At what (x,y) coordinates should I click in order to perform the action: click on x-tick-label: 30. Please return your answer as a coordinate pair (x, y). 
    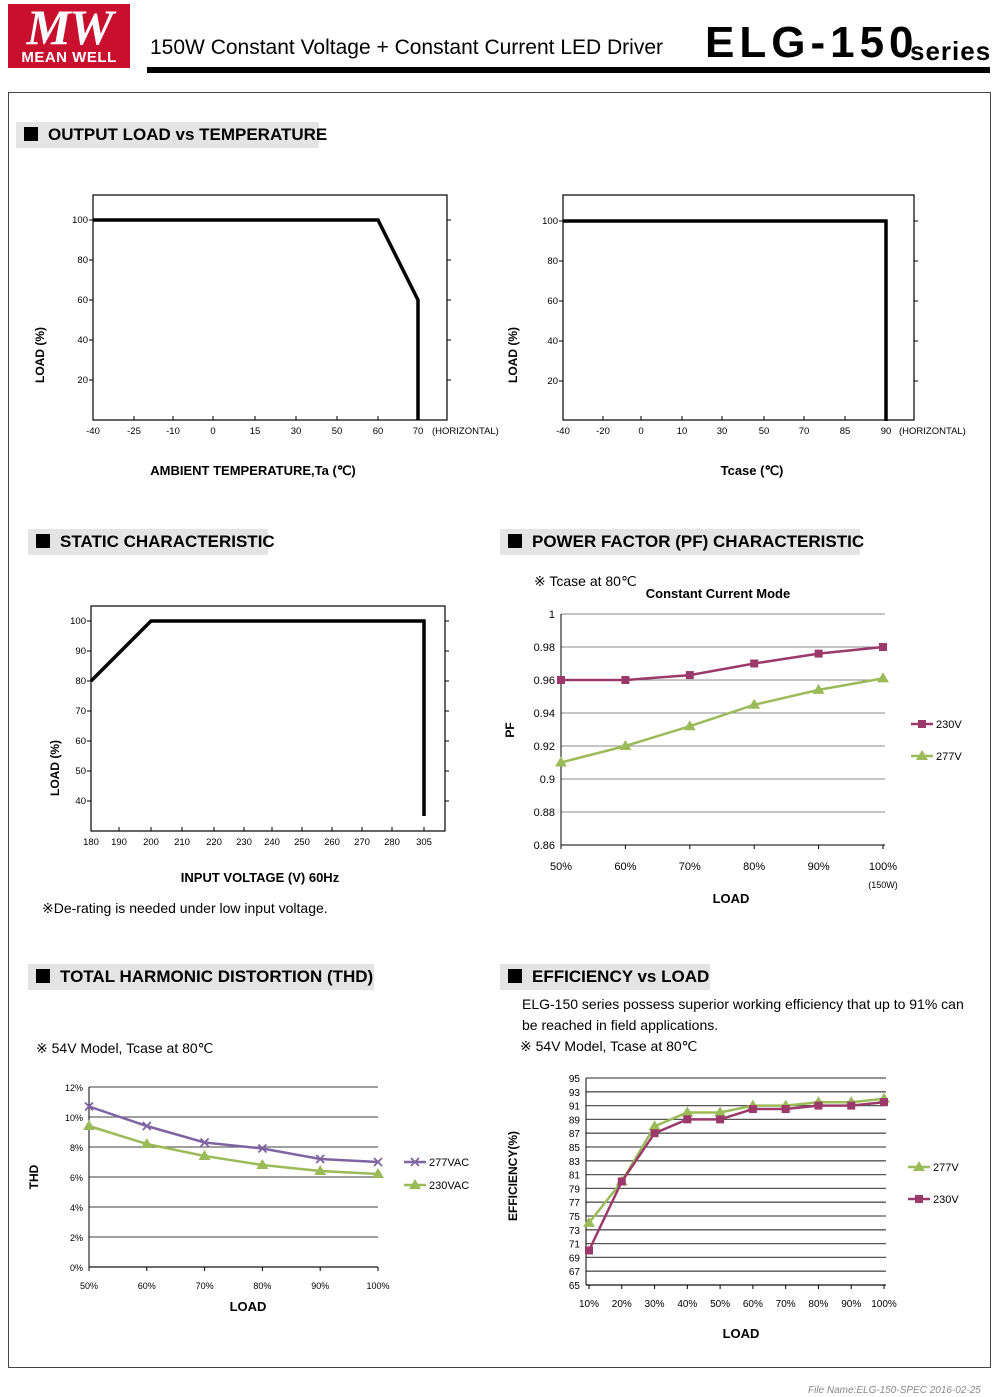
    Looking at the image, I should click on (296, 431).